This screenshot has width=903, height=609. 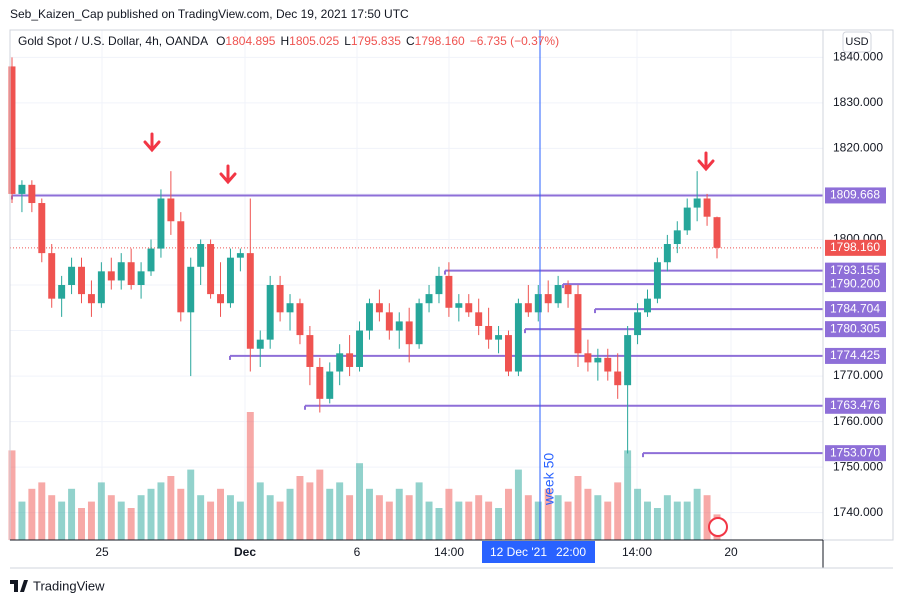 I want to click on crosshair-time-box, so click(x=538, y=552).